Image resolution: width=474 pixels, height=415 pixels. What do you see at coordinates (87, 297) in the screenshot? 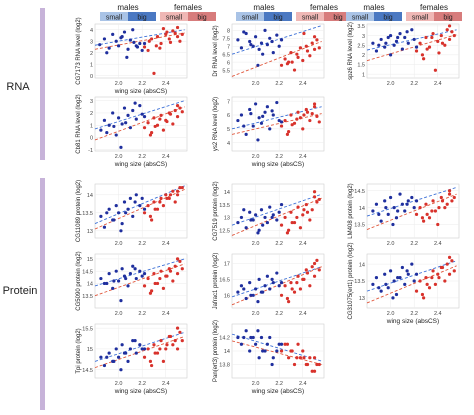
I see `y-tick-label: 13.5` at bounding box center [87, 297].